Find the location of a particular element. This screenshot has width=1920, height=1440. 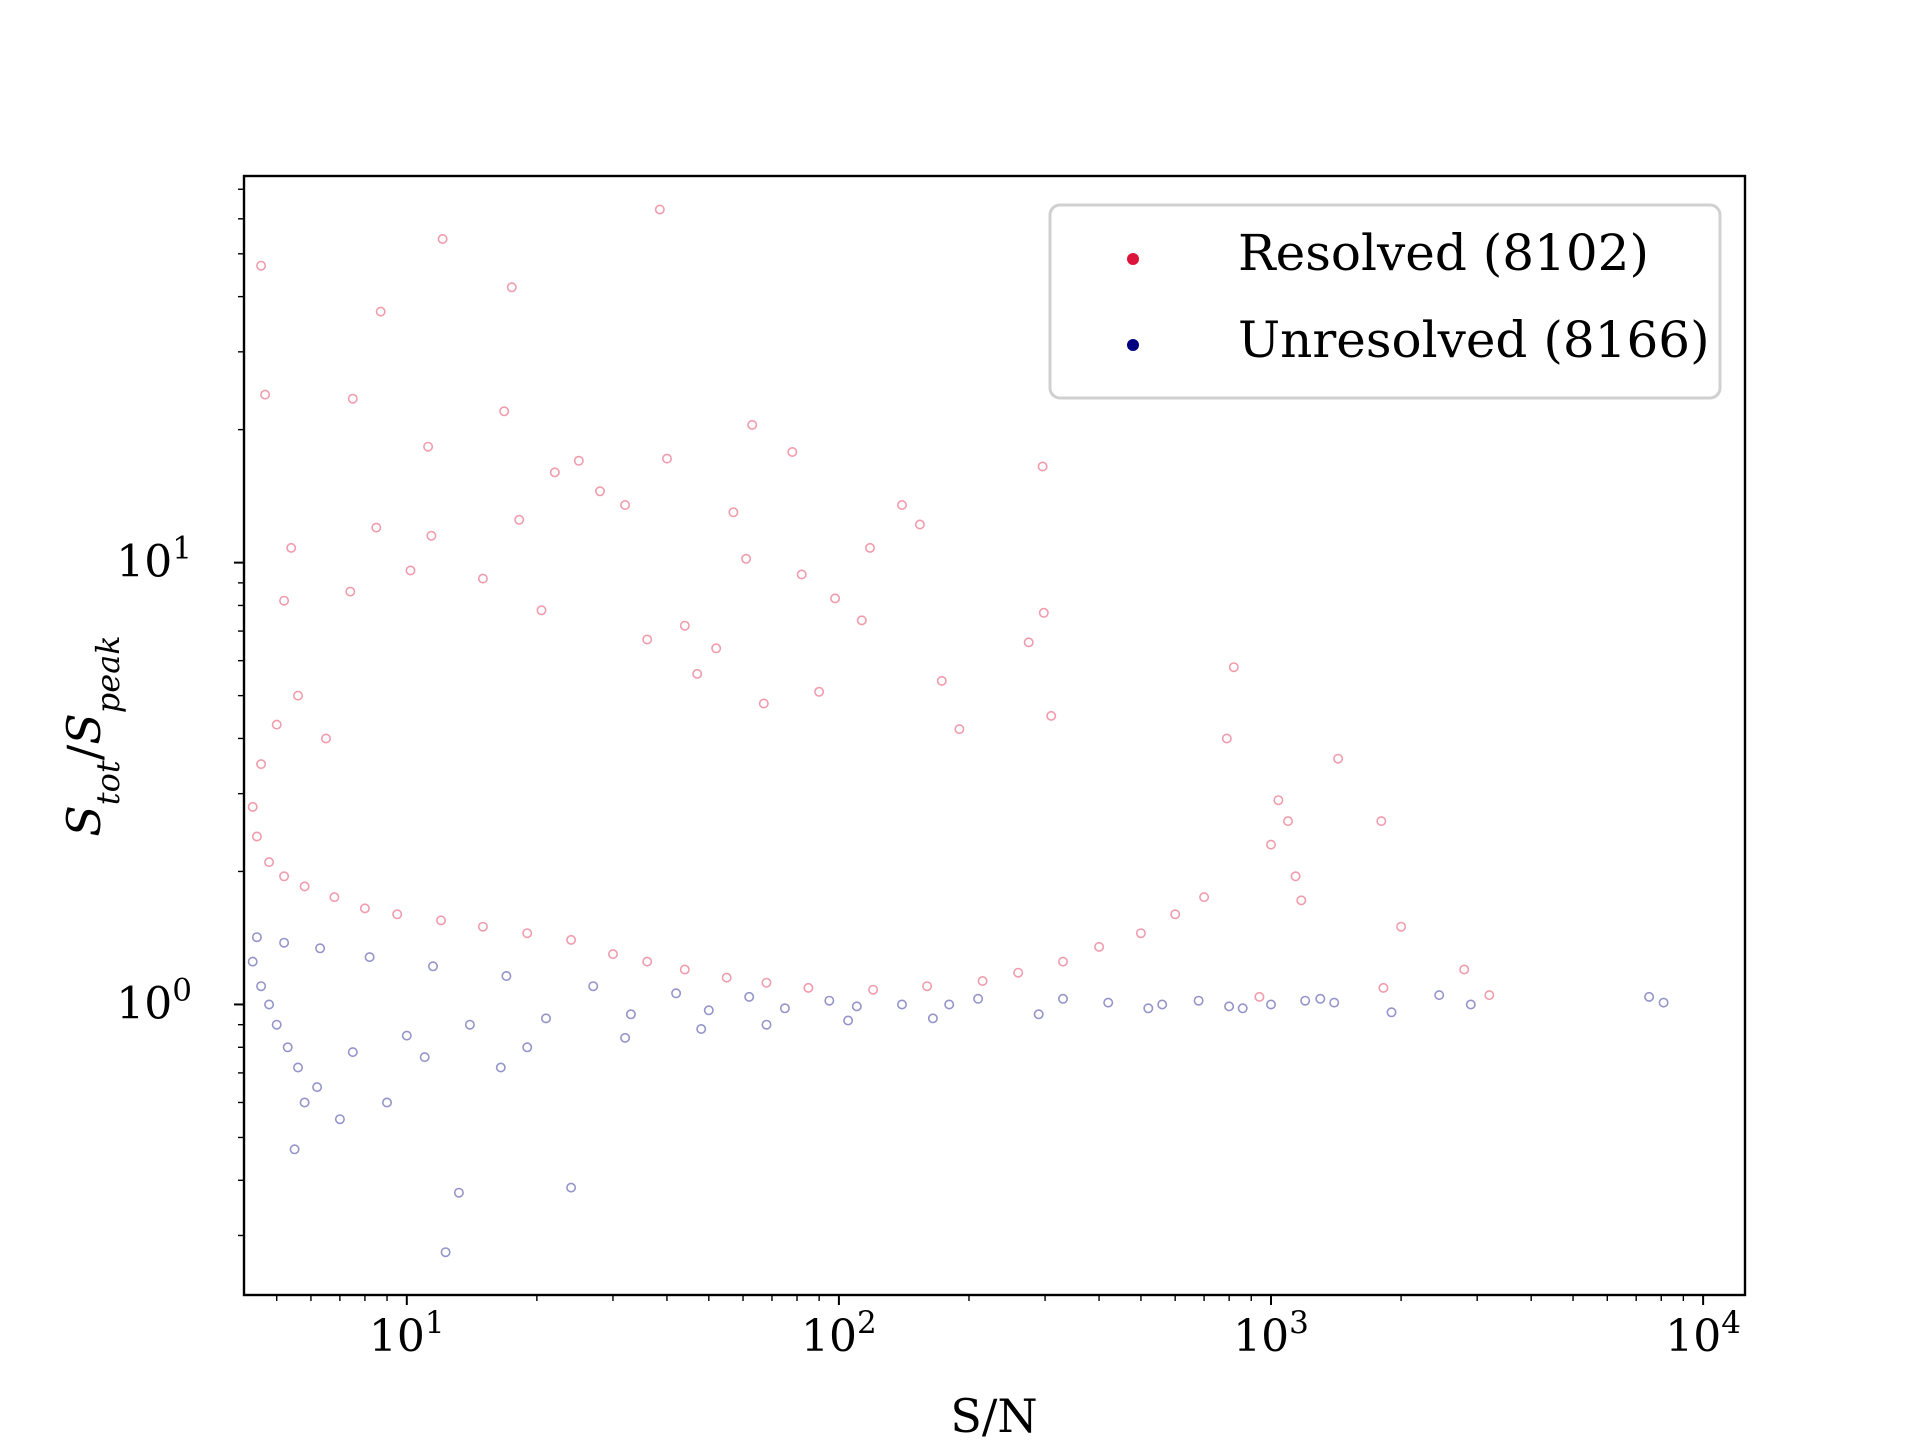

x-axis-label: S/N is located at coordinates (993, 1414).